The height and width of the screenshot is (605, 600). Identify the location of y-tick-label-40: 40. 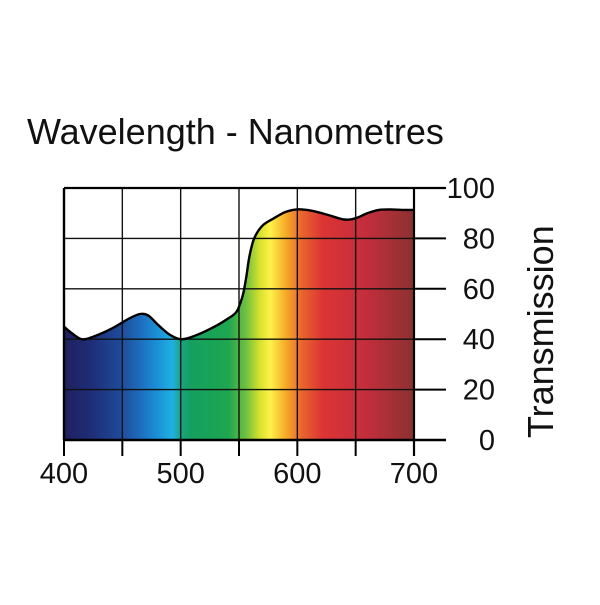
(479, 340).